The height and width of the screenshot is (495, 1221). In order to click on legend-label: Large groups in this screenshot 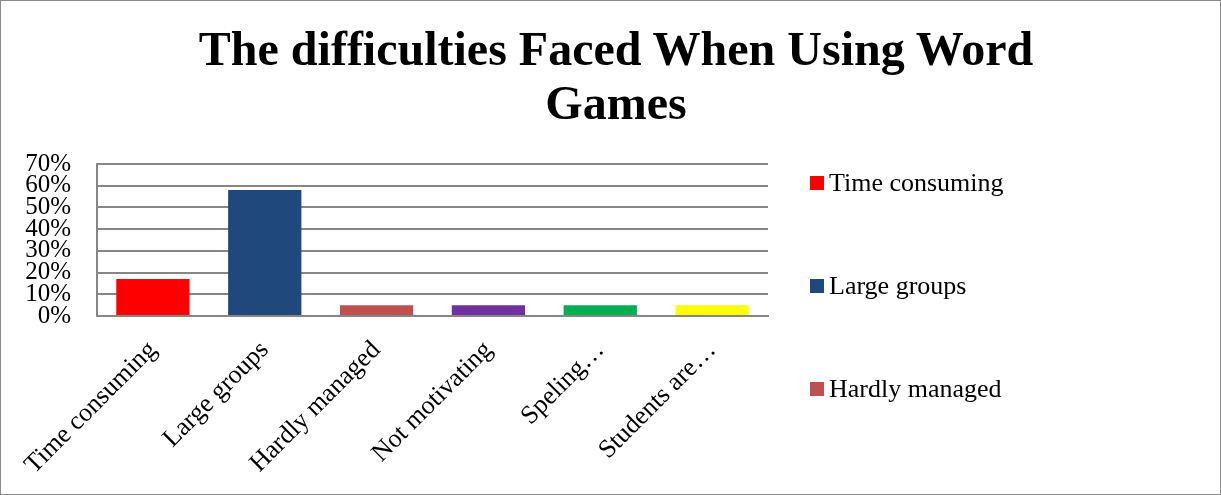, I will do `click(898, 285)`.